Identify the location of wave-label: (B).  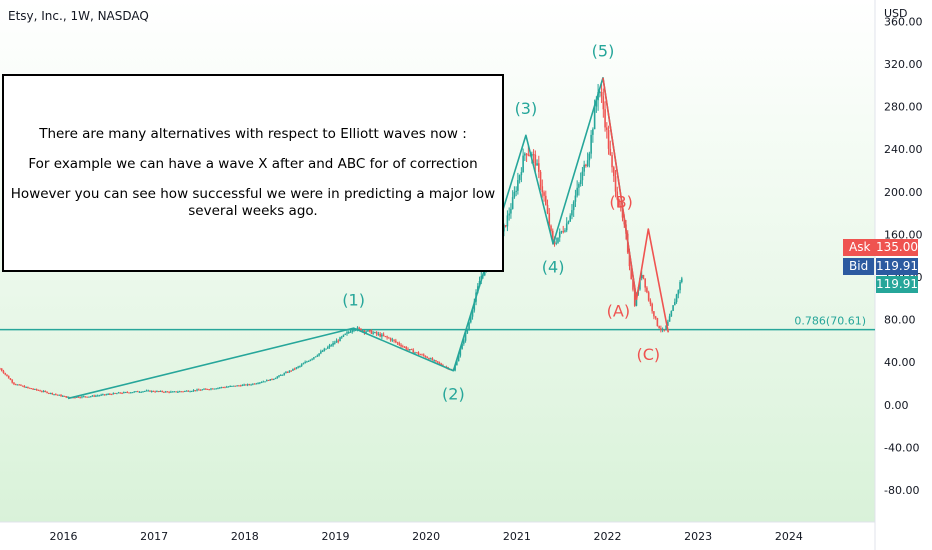
(620, 202).